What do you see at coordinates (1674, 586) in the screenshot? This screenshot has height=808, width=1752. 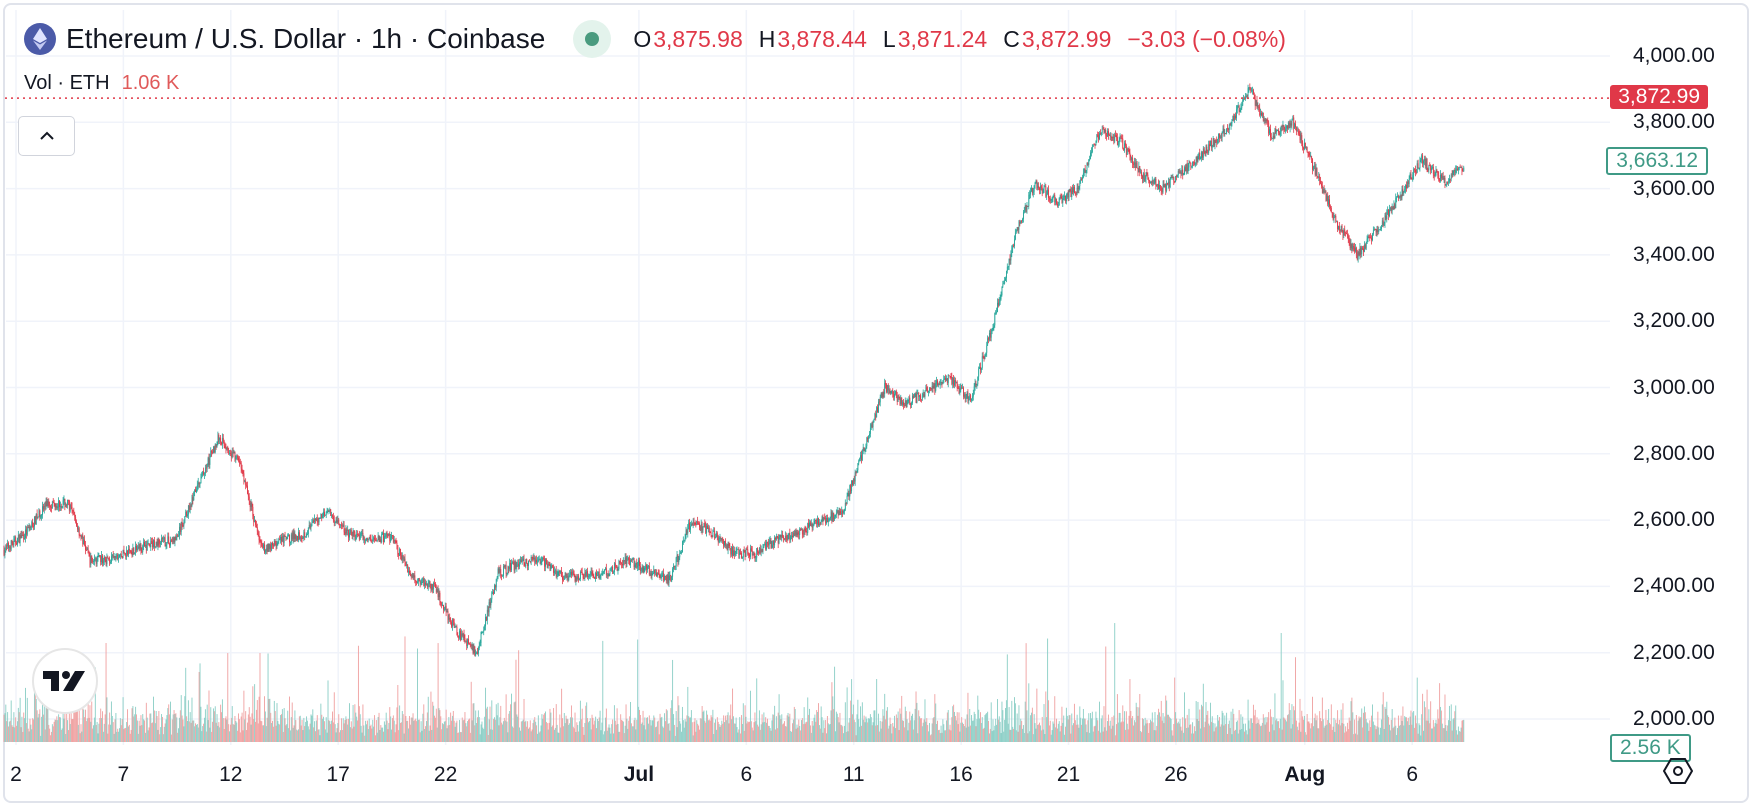 I see `price-tick: 2,400.00` at bounding box center [1674, 586].